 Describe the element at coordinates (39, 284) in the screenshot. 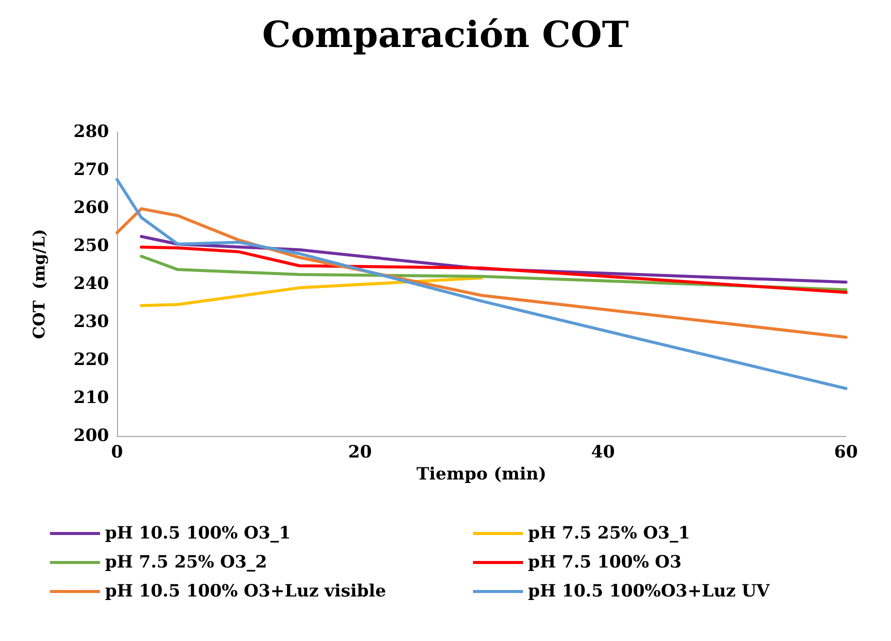

I see `y-axis-title: COT (mg/L)` at that location.